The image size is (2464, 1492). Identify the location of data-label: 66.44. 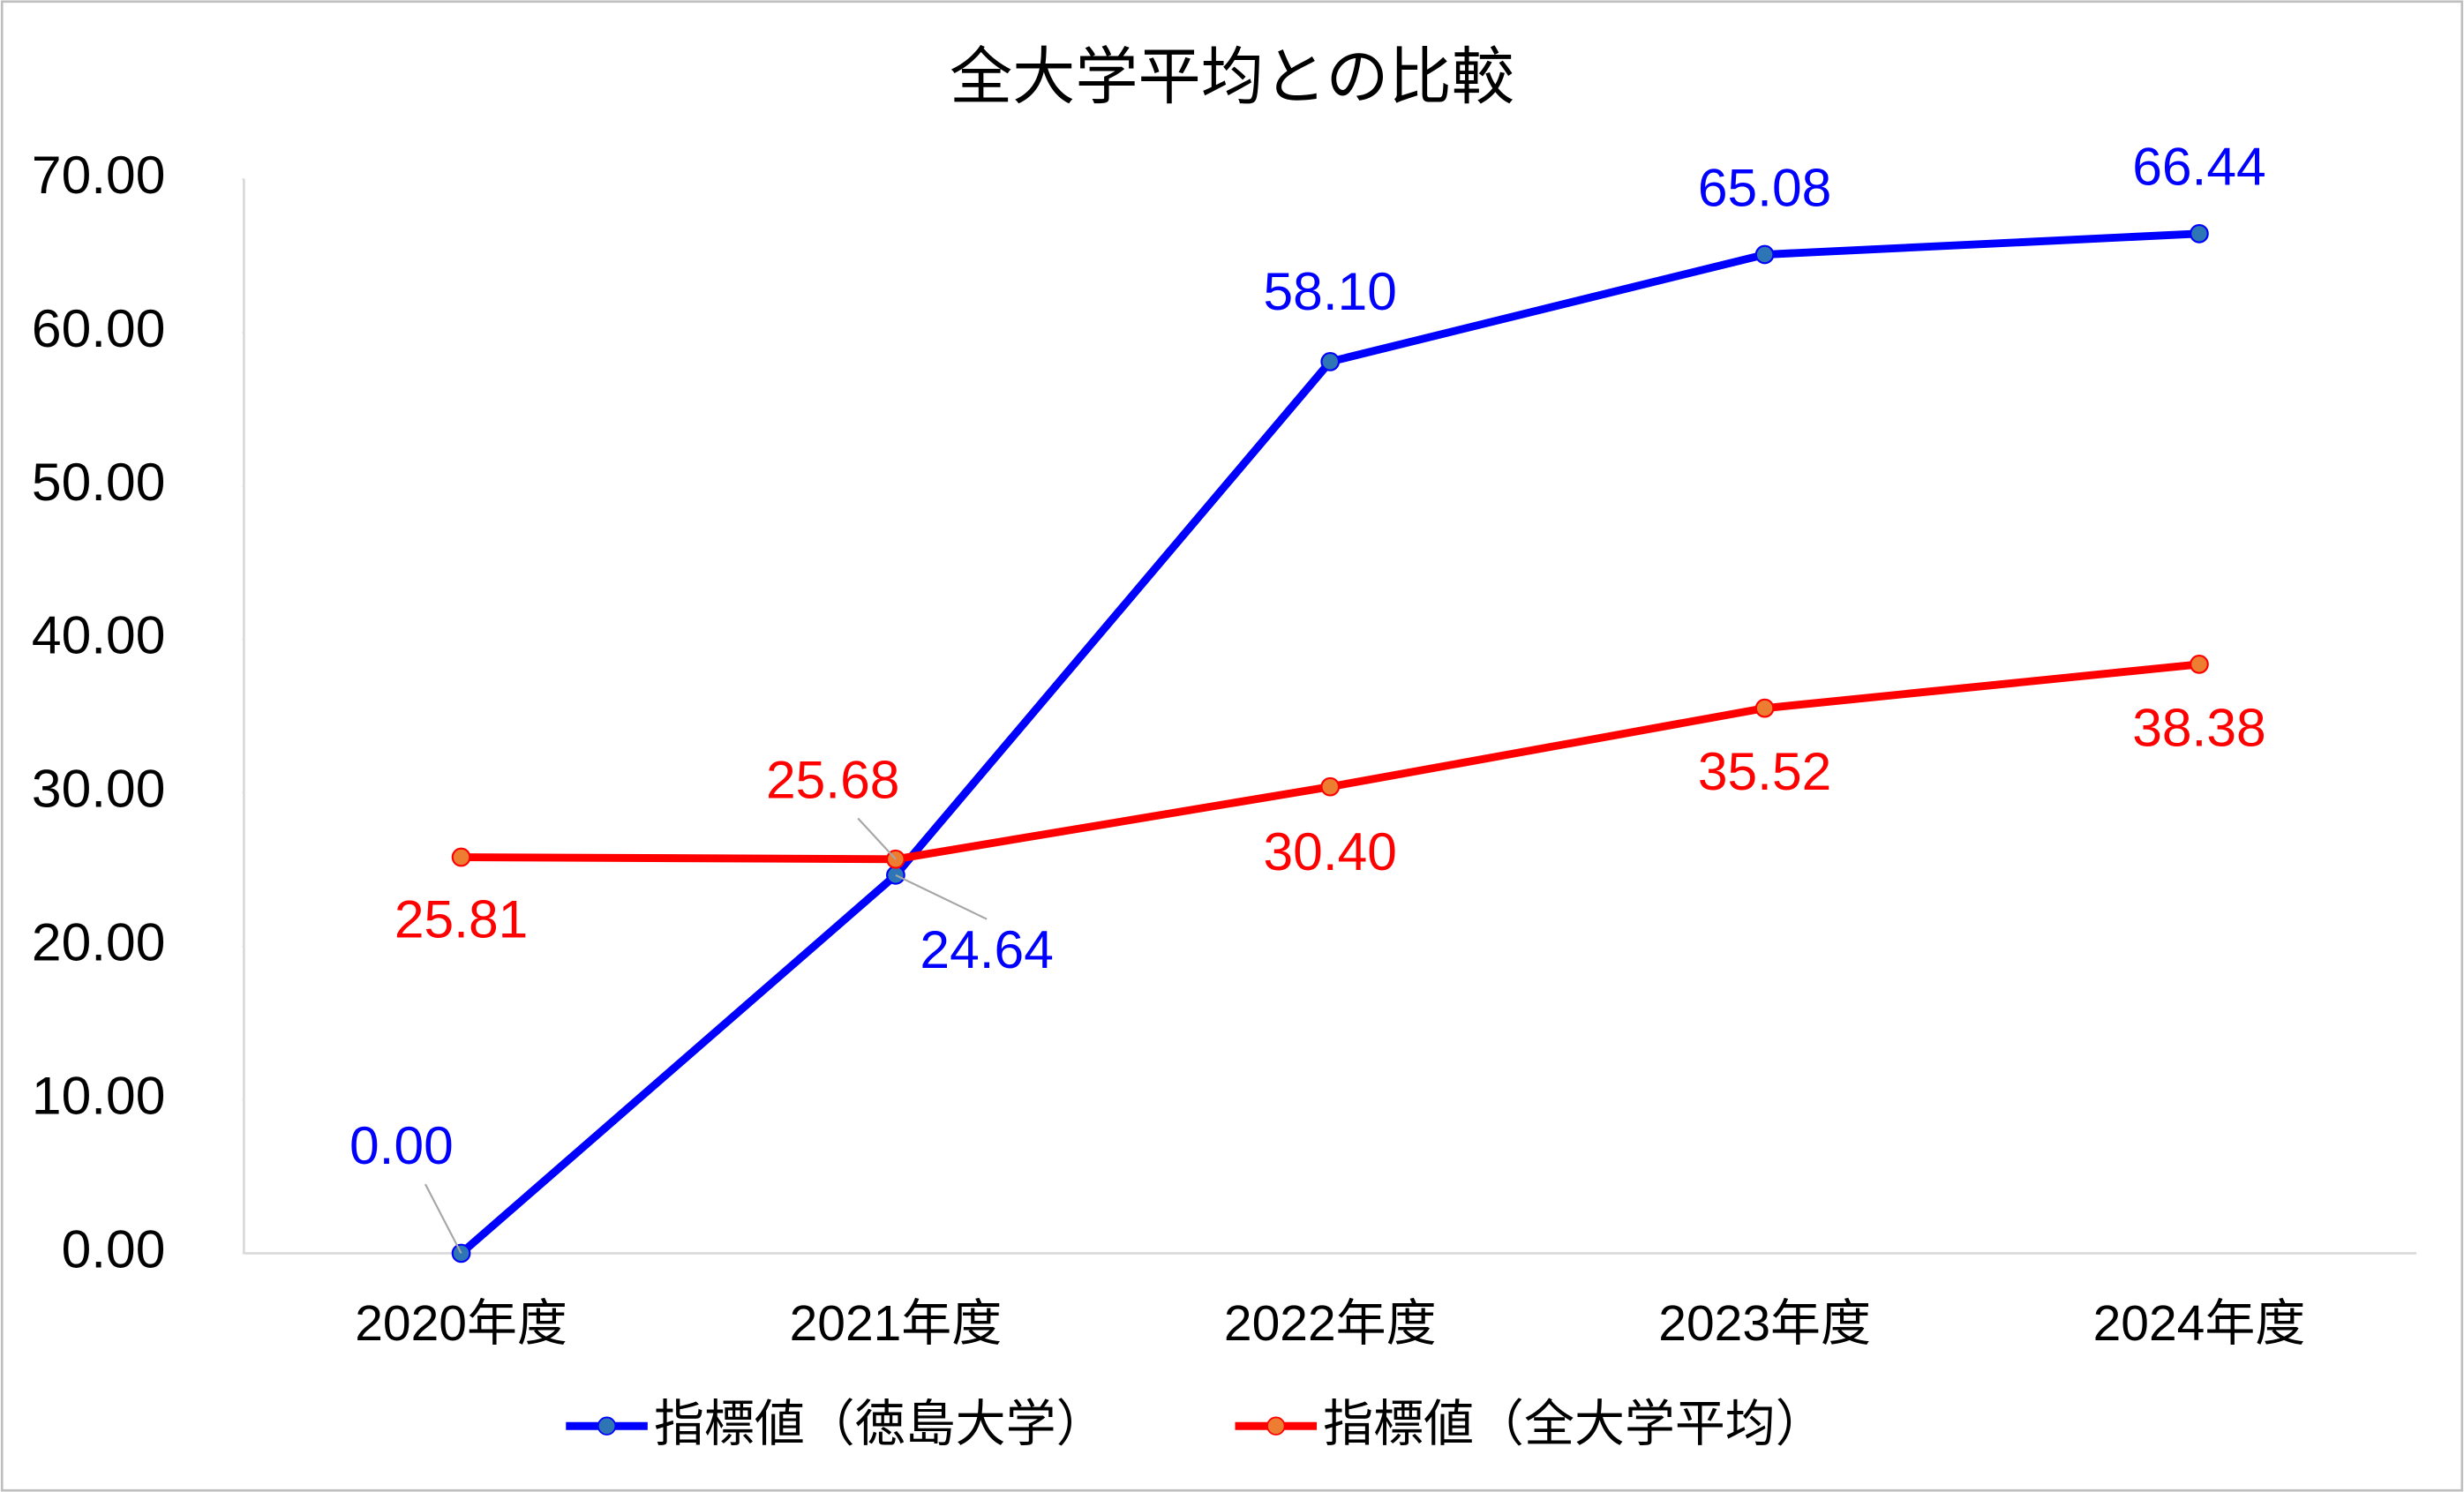
(2199, 167).